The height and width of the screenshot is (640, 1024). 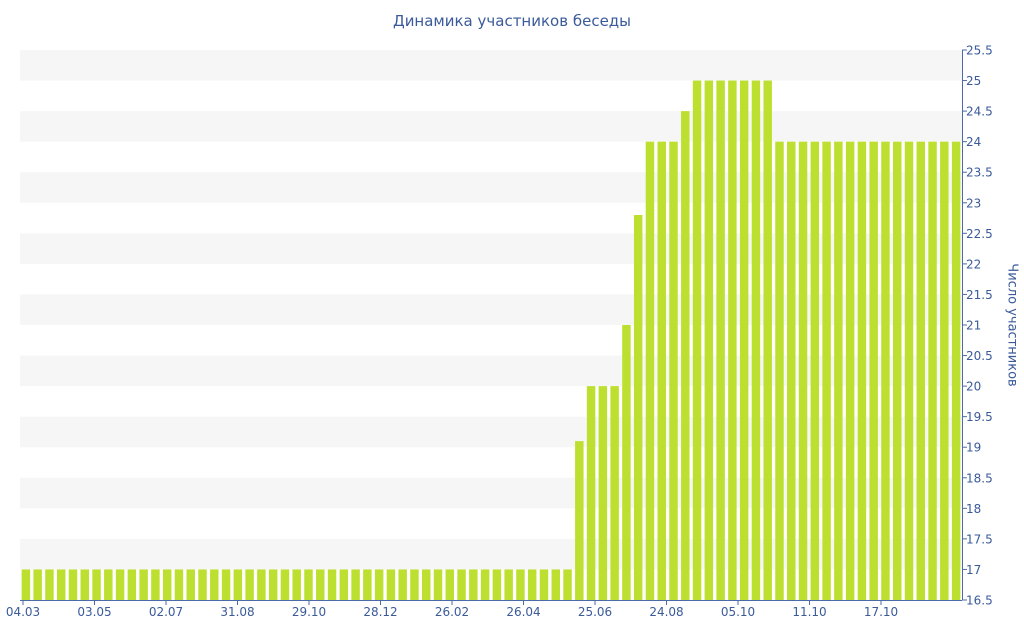 What do you see at coordinates (973, 448) in the screenshot?
I see `y-tick-label: 19` at bounding box center [973, 448].